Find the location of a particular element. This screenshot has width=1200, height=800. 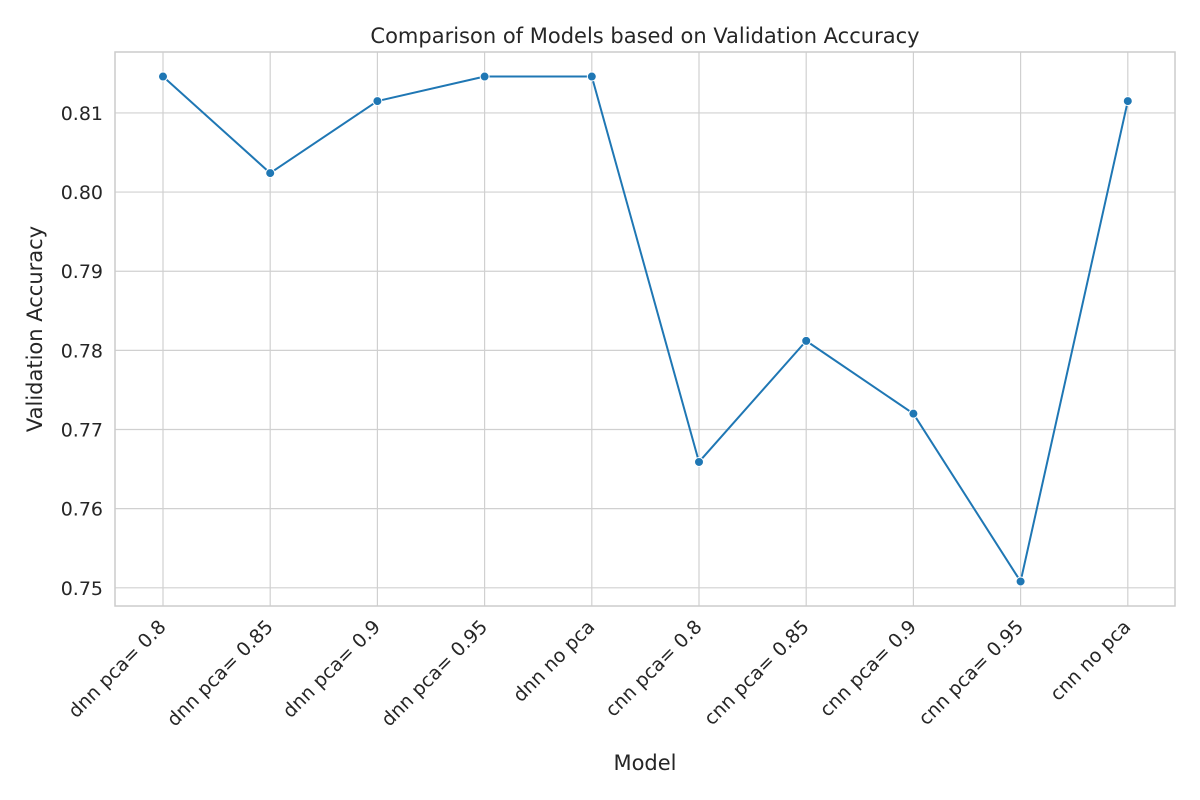

x-tick-label: dnn no pca is located at coordinates (554, 661).